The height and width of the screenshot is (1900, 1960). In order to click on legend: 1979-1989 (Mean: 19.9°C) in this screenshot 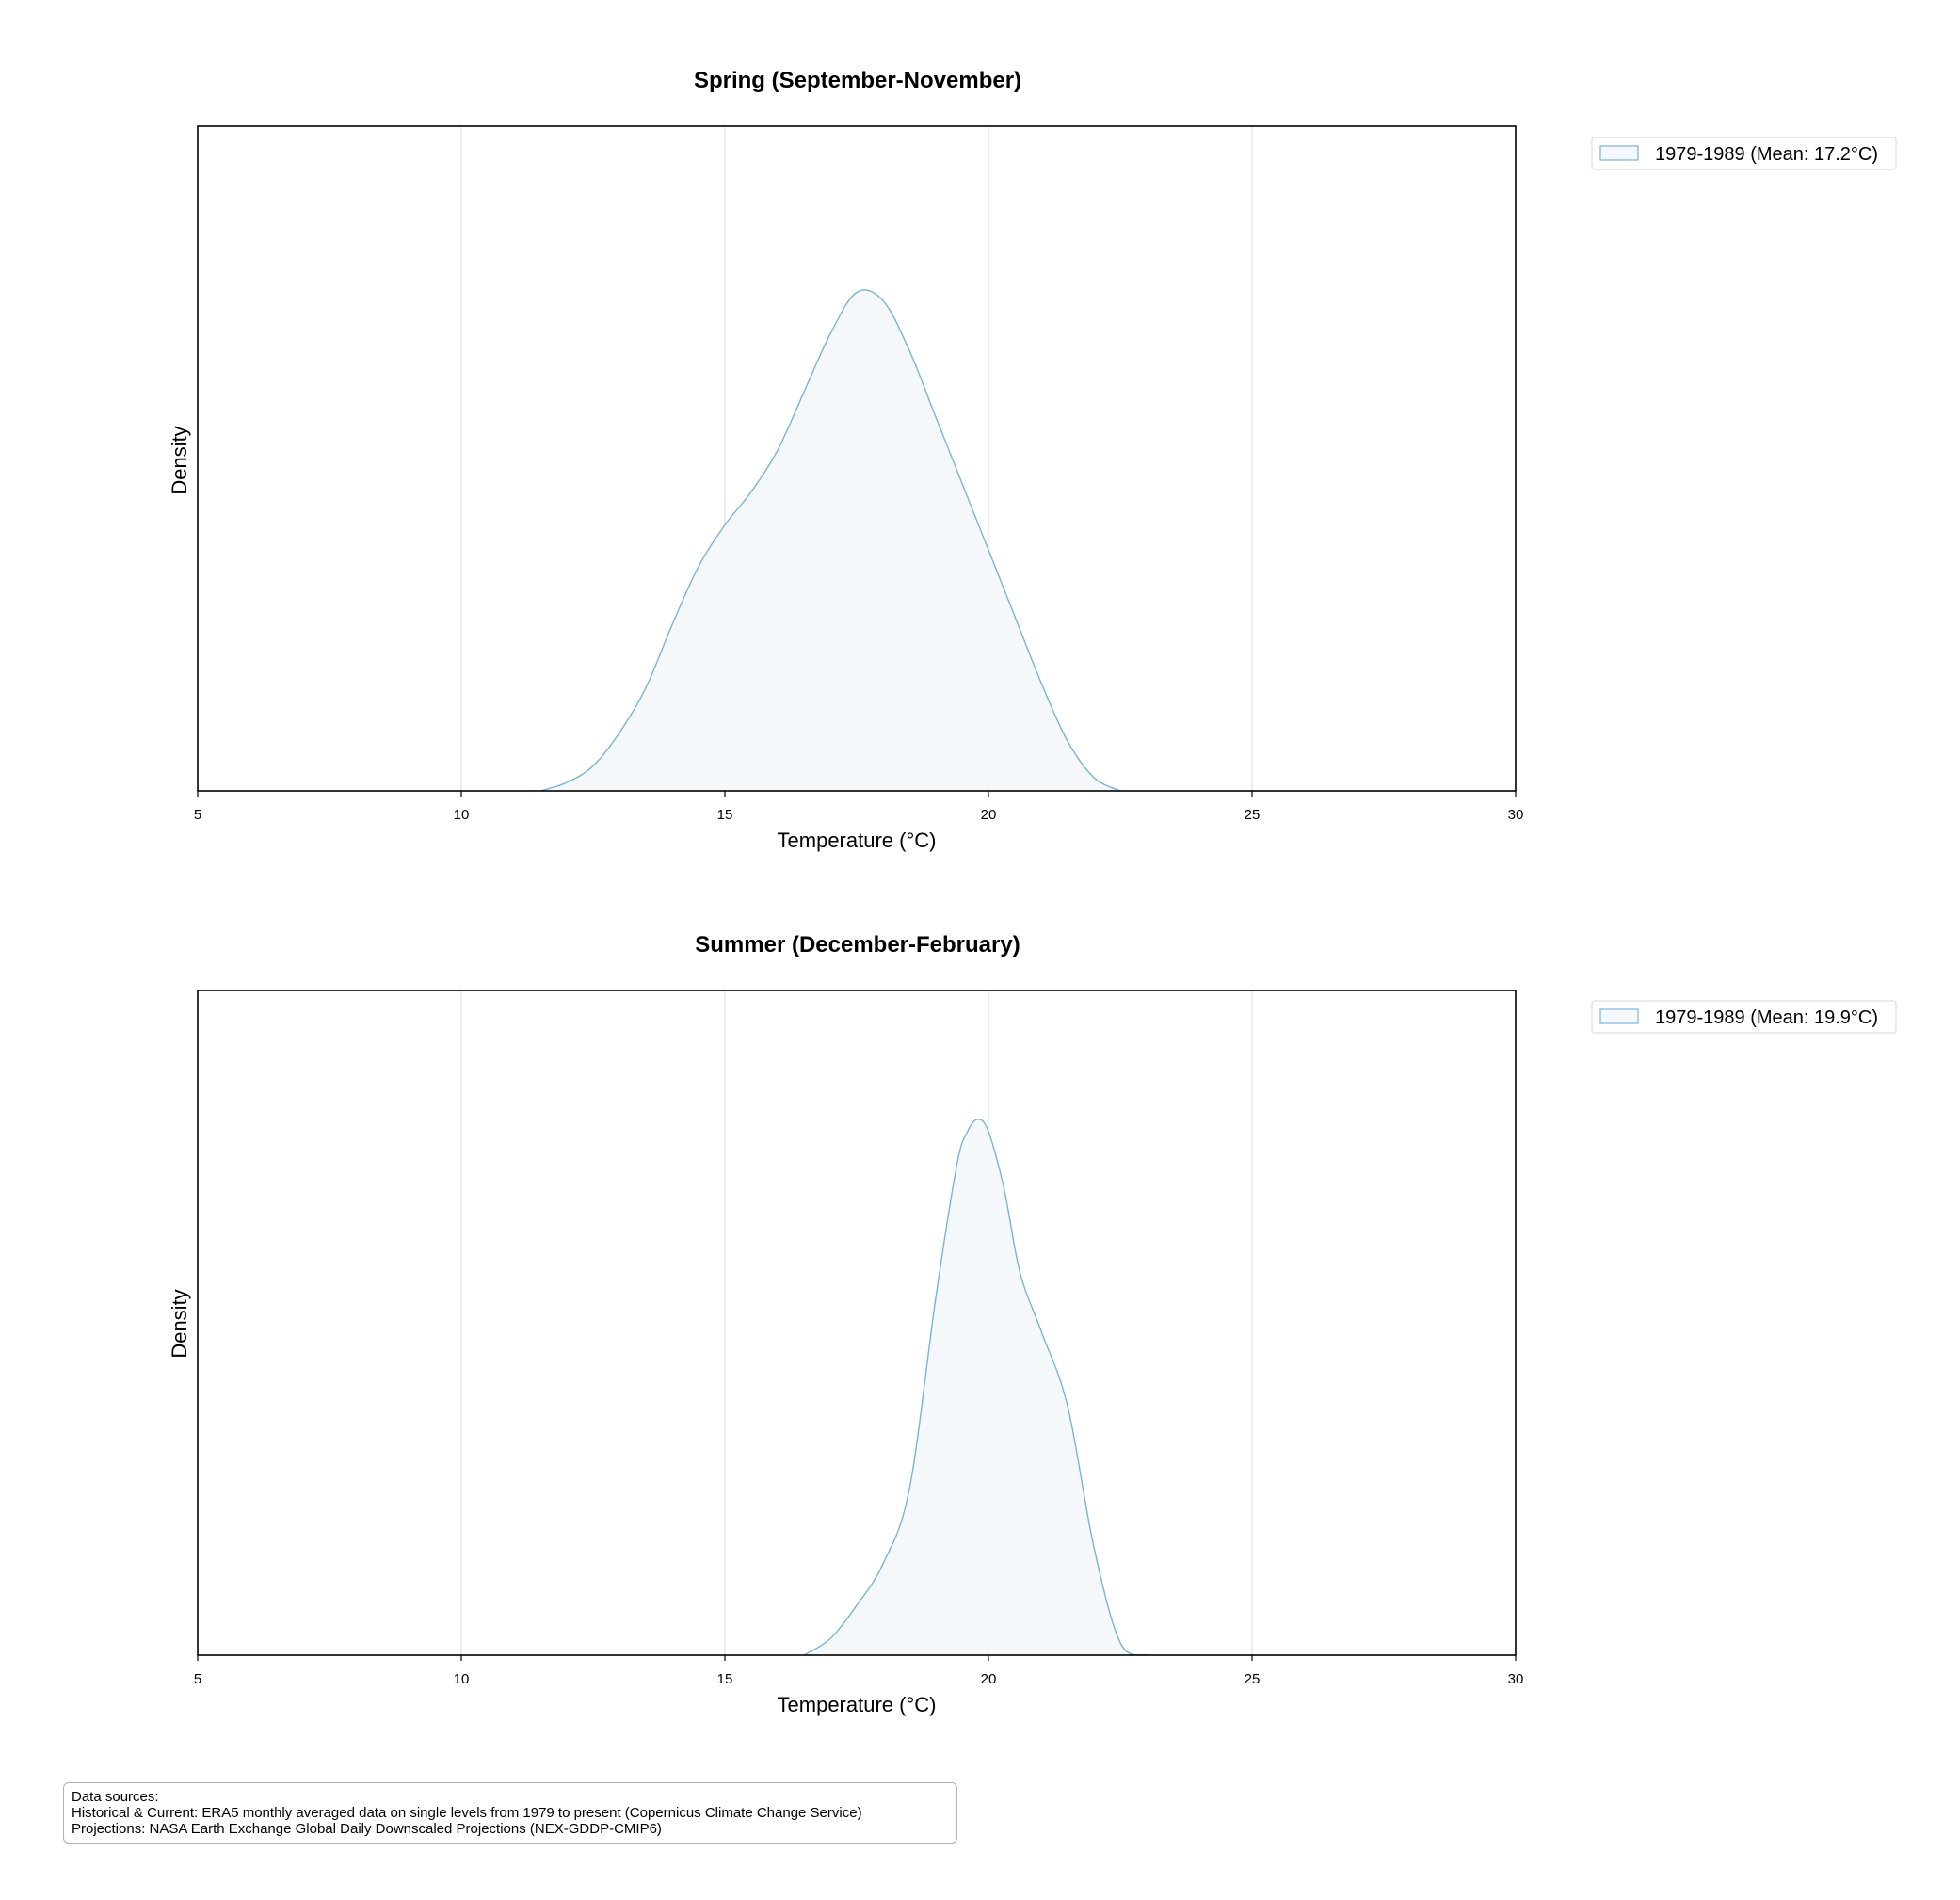, I will do `click(1744, 1017)`.